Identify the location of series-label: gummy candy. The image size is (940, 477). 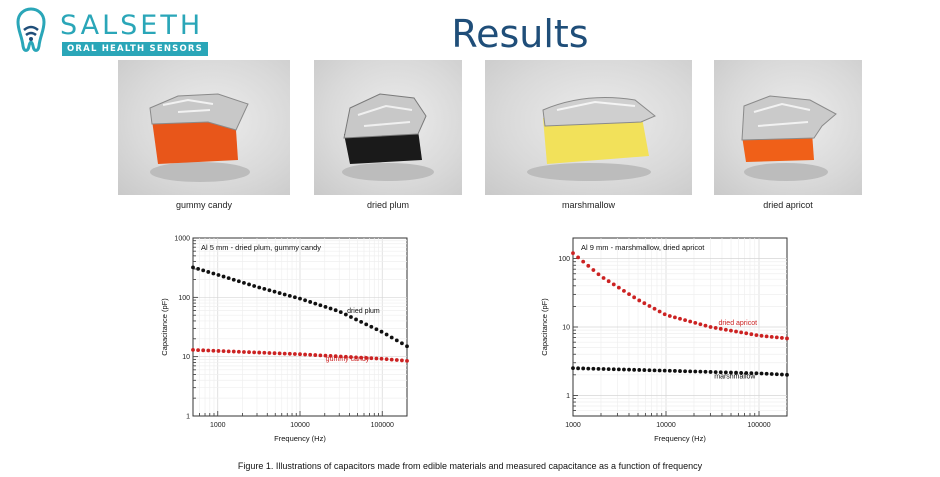
(348, 359).